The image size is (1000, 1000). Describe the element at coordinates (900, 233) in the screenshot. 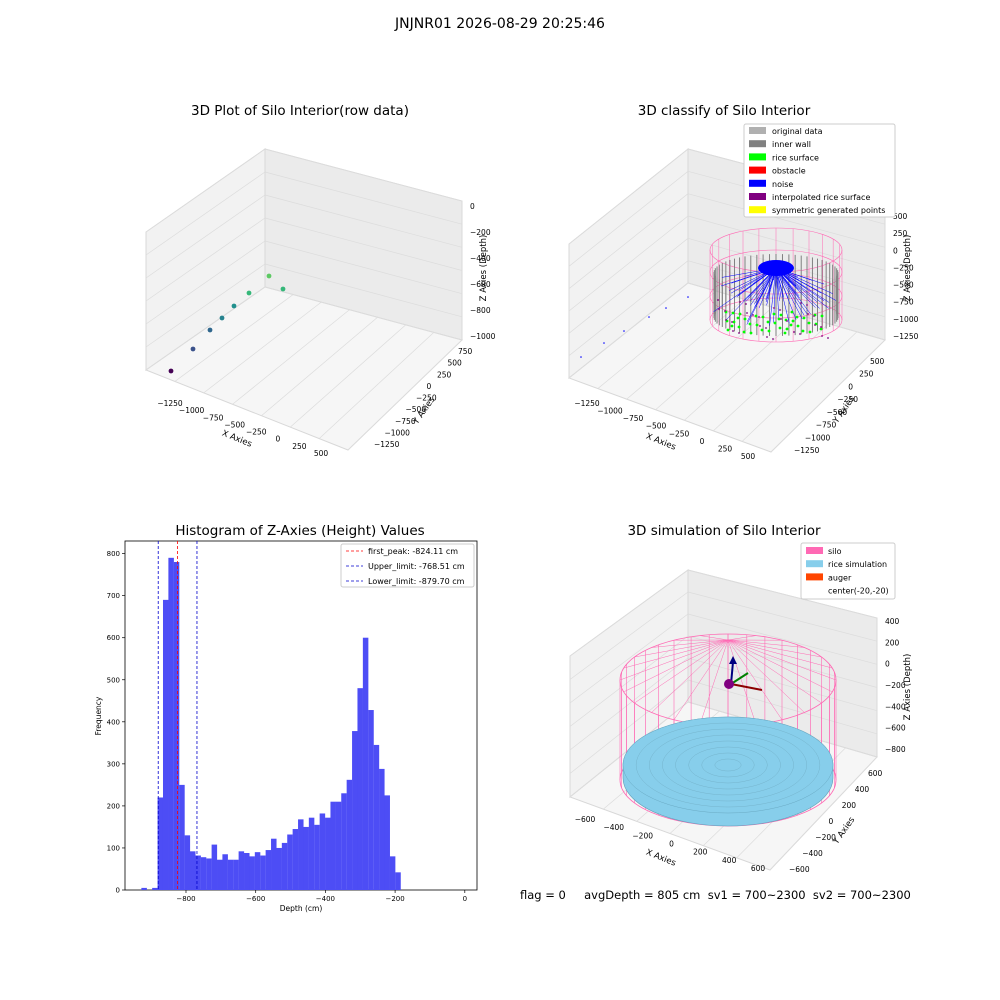

I see `classify-z-tick: 250` at that location.